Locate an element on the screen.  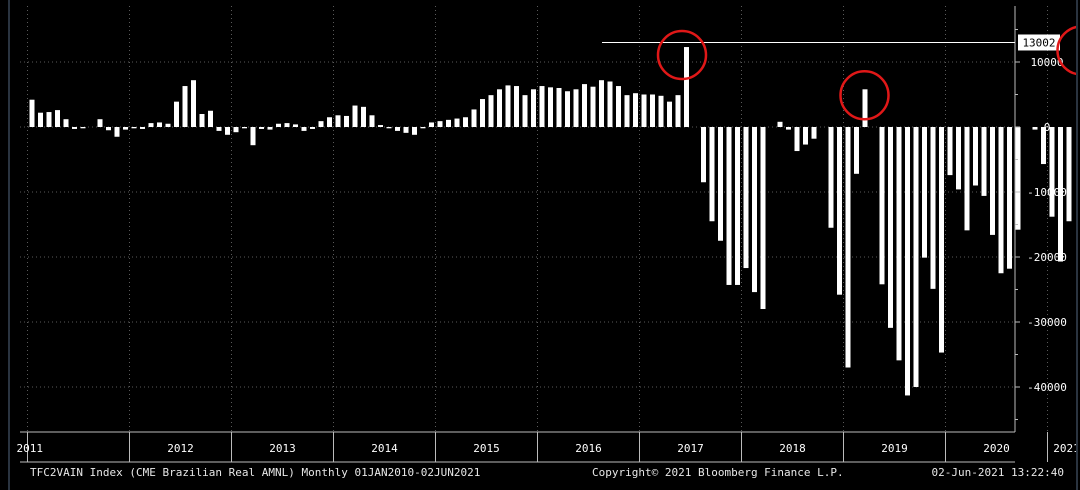
x-year-label: 2016 is located at coordinates (588, 448).